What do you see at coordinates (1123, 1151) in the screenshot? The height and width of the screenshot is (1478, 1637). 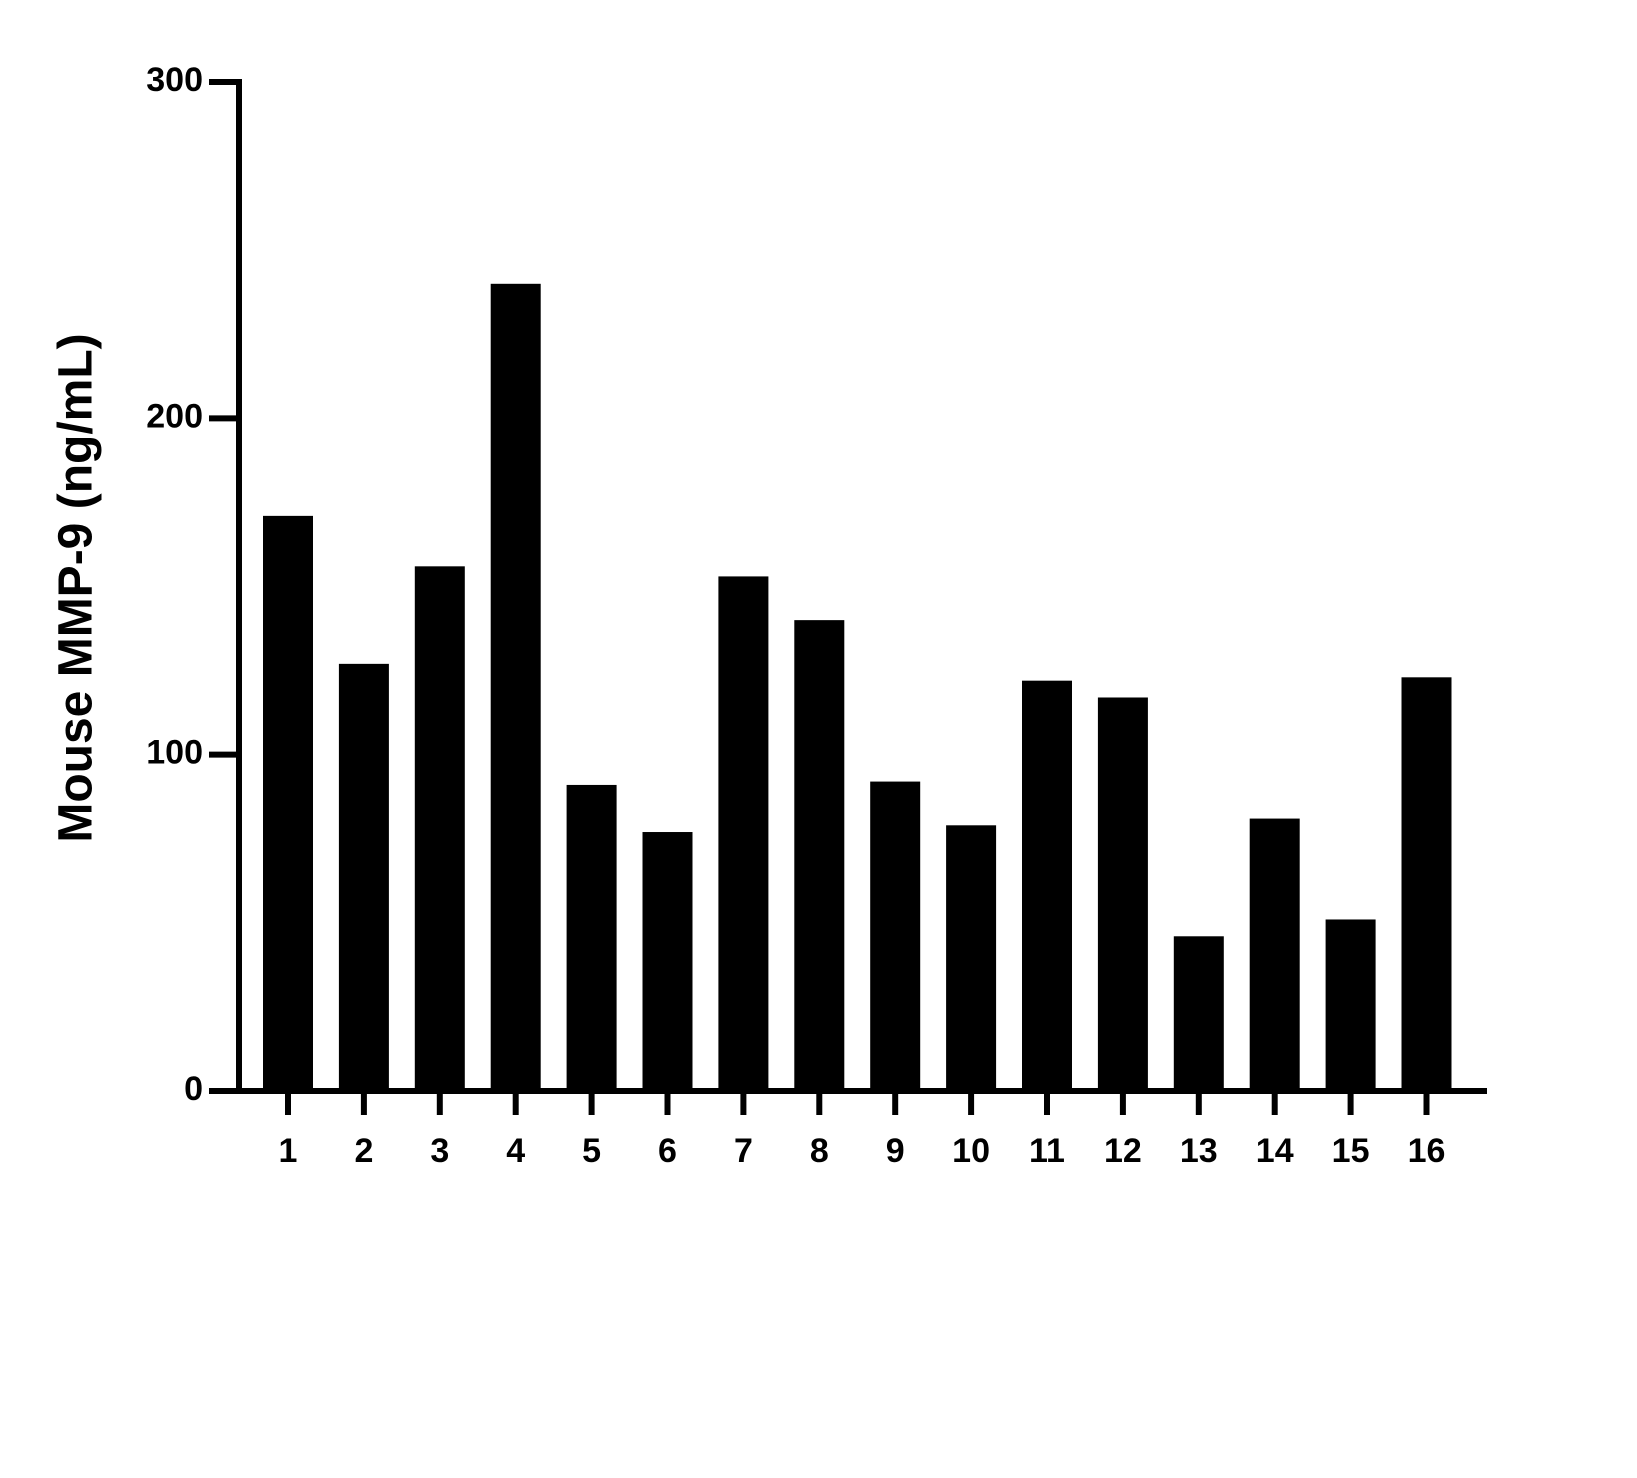 I see `x-tick-label: 12` at bounding box center [1123, 1151].